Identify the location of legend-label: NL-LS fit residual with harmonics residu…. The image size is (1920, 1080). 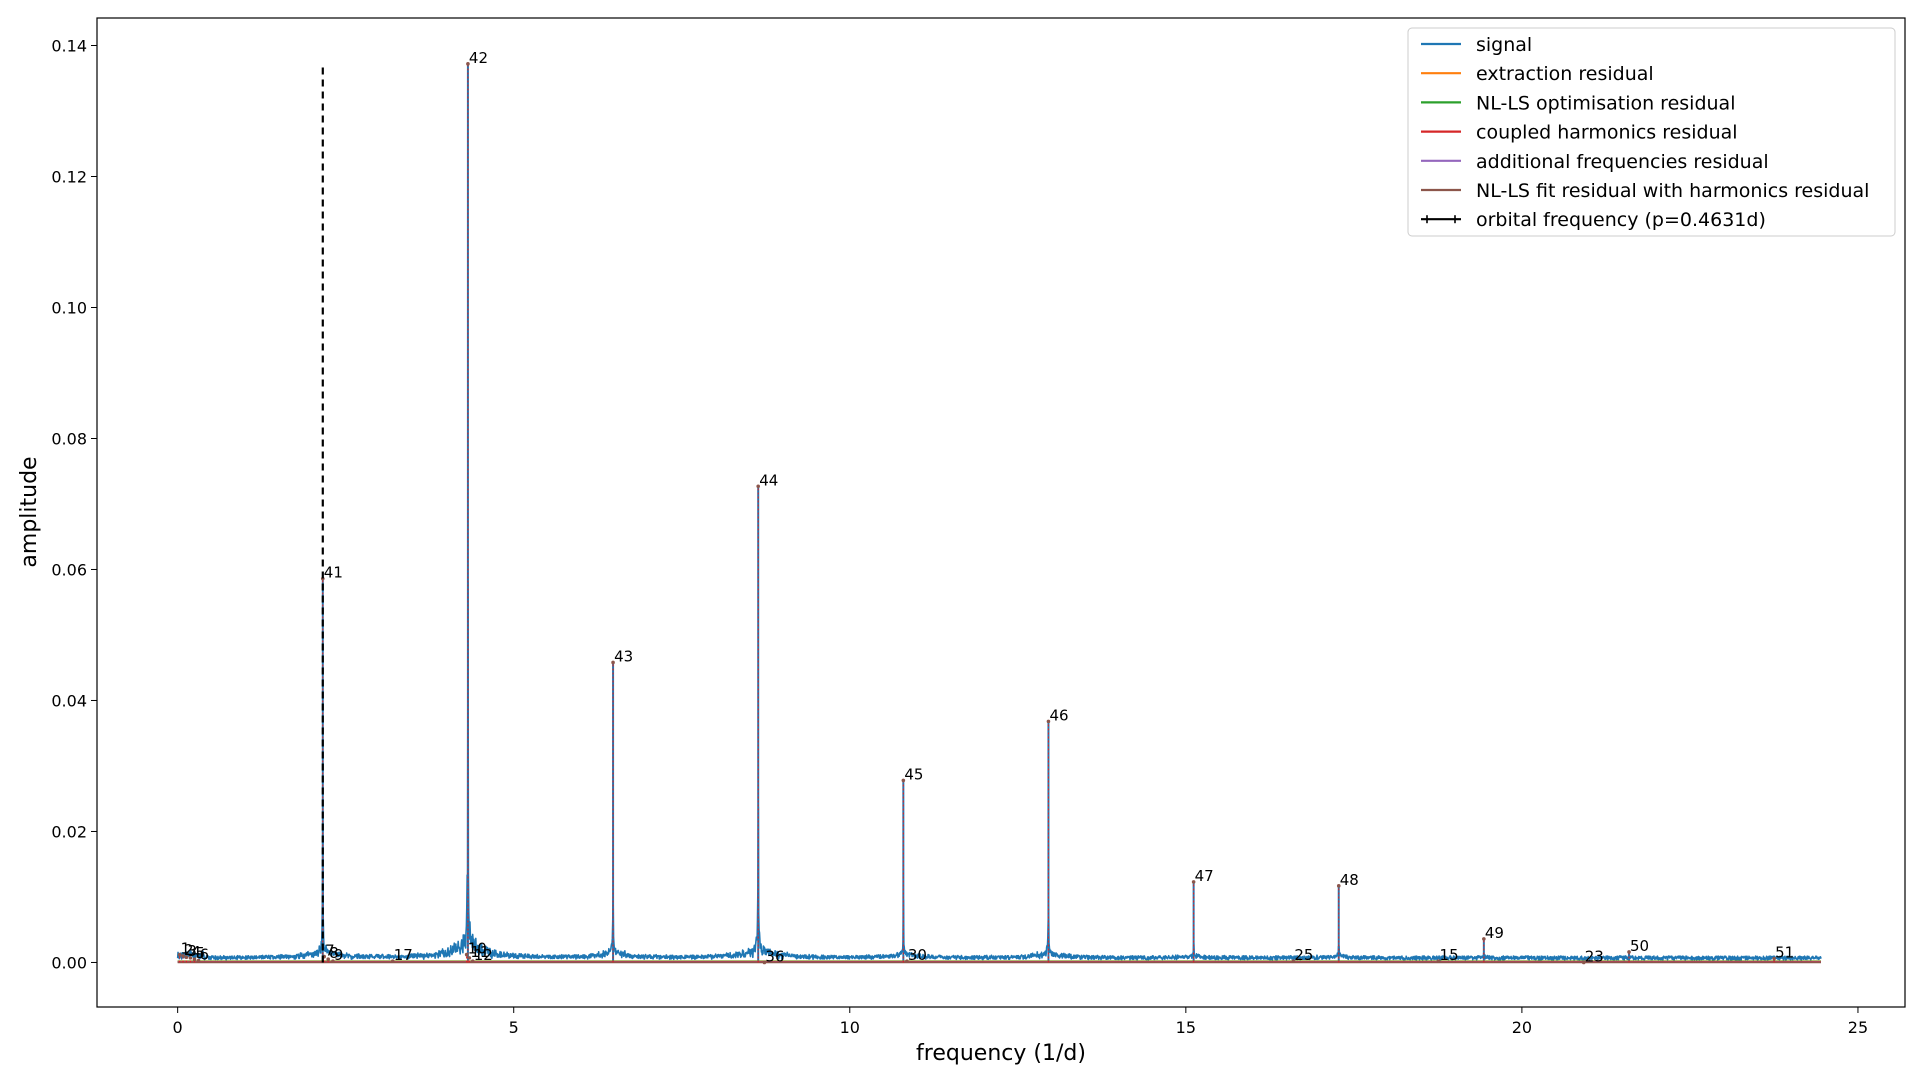
(1672, 191).